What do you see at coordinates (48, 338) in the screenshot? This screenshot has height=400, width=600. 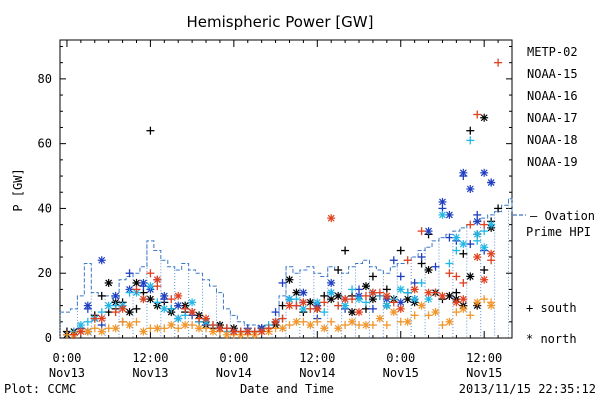 I see `y-tick-label: 0` at bounding box center [48, 338].